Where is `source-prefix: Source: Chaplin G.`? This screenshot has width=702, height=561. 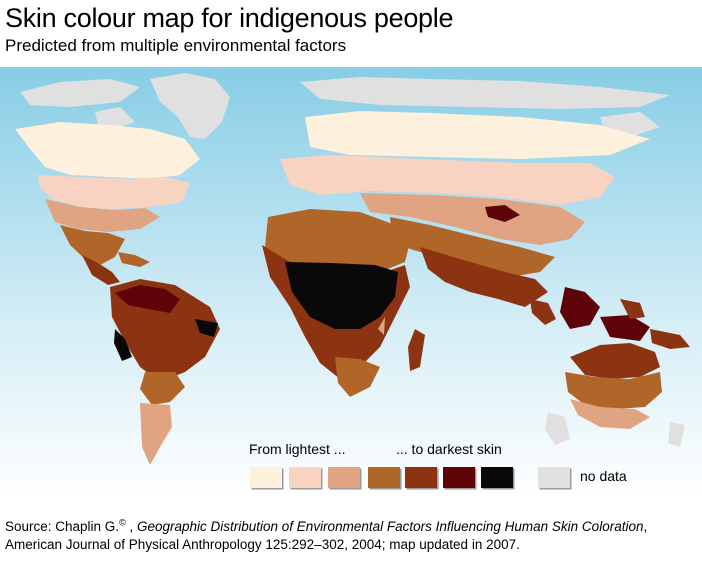 source-prefix: Source: Chaplin G. is located at coordinates (62, 526).